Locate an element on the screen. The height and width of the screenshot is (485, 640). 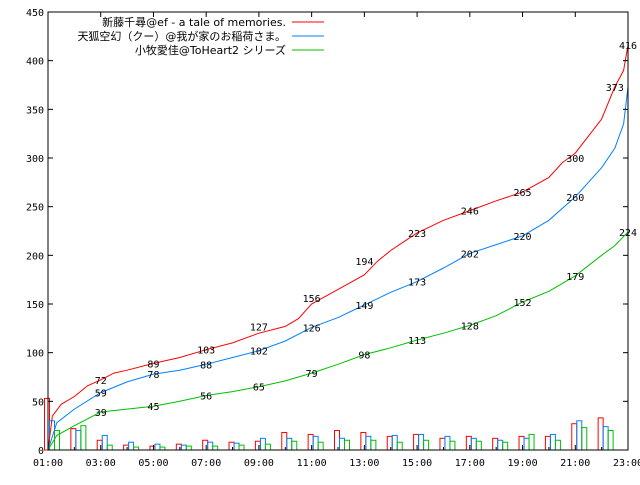
y-tick-label: 150 is located at coordinates (35, 305).